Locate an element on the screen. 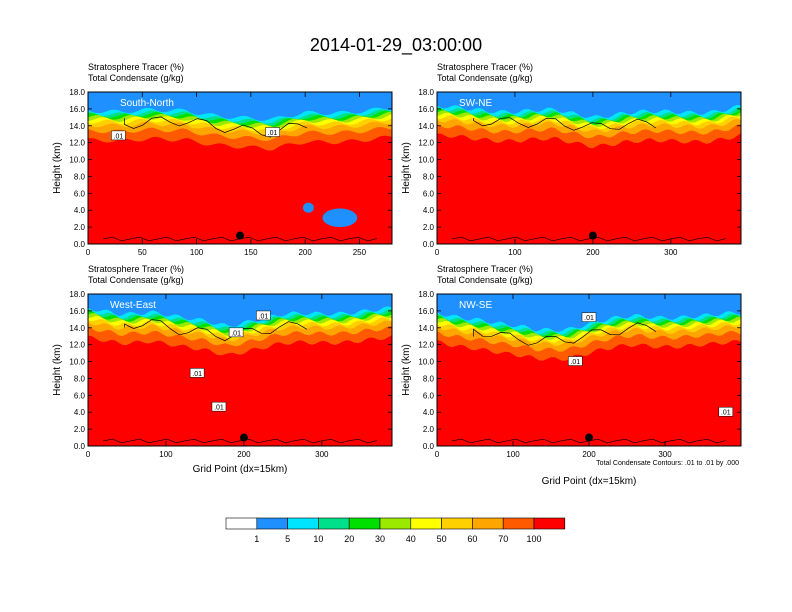  colorbar-label: 100 is located at coordinates (533, 539).